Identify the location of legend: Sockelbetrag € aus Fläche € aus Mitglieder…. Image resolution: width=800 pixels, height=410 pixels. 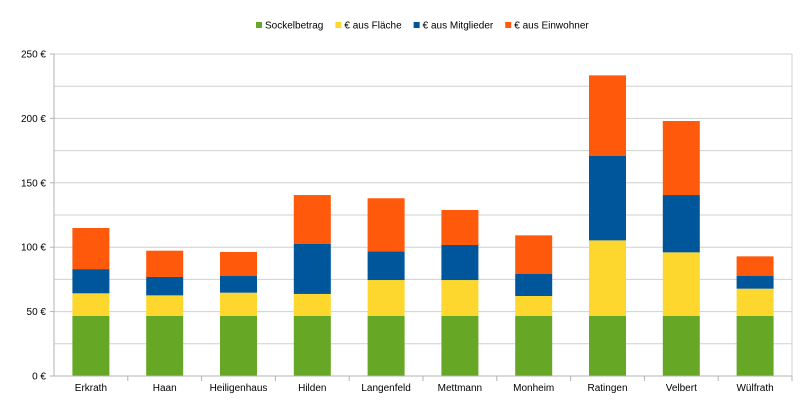
(422, 26).